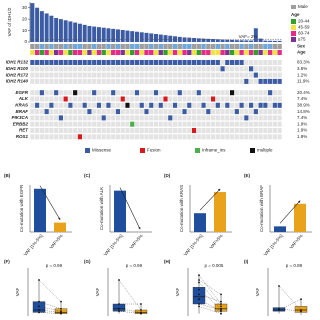 Image resolution: width=320 pixels, height=320 pixels. What do you see at coordinates (302, 98) in the screenshot?
I see `gene-pct: 7.4%` at bounding box center [302, 98].